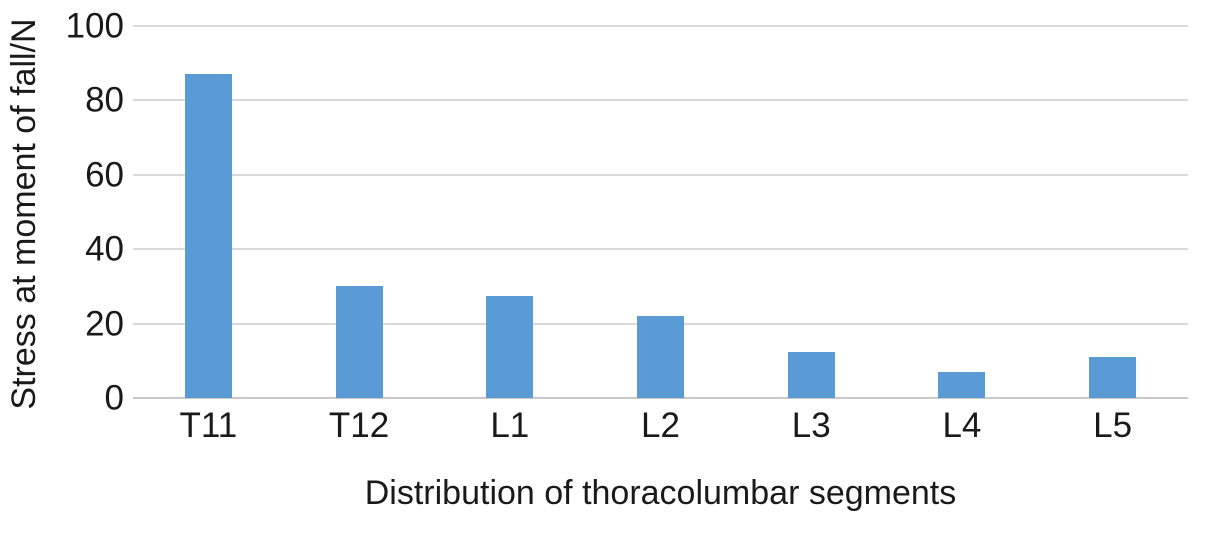  Describe the element at coordinates (114, 398) in the screenshot. I see `y-tick-label: 0` at that location.